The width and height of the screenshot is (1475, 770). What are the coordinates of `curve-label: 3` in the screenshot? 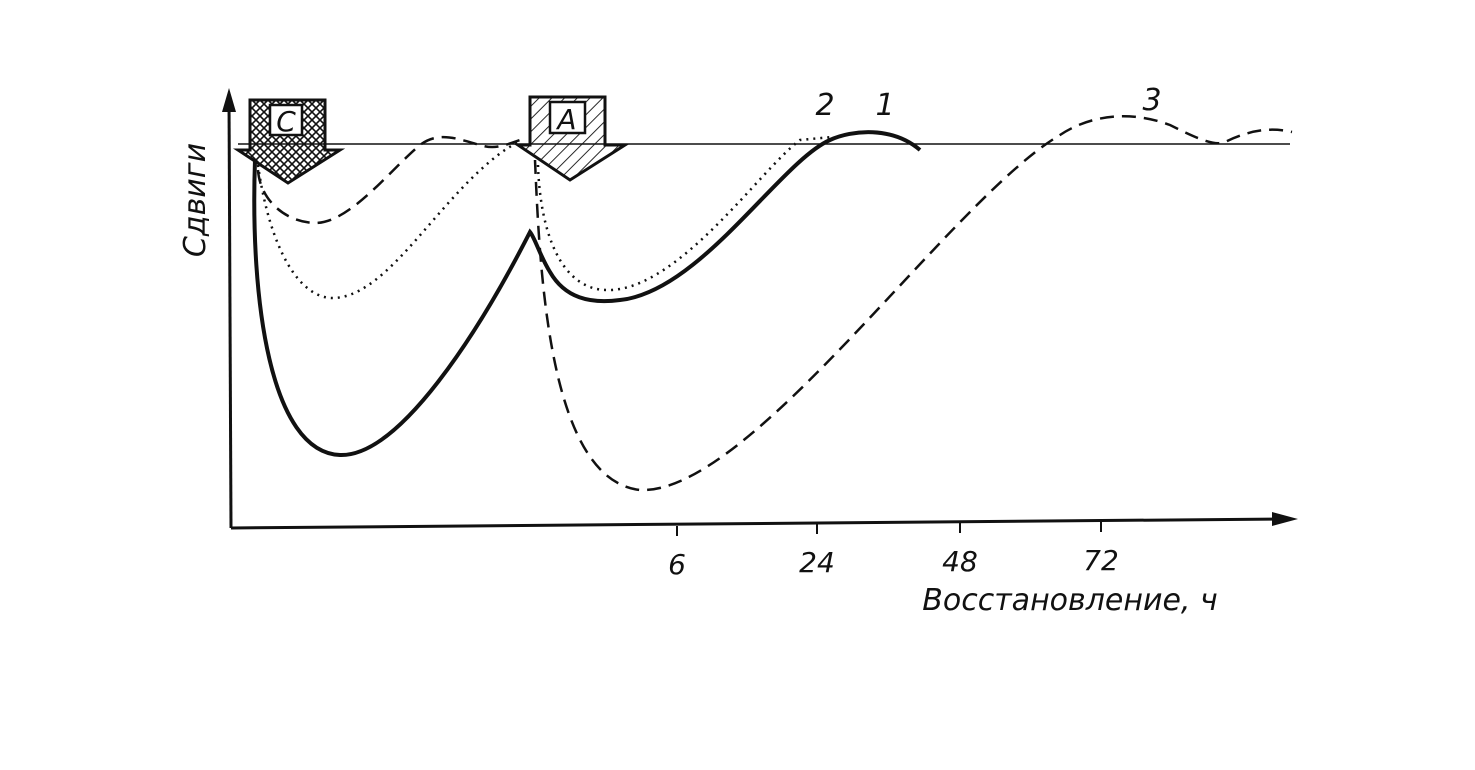 It's located at (1151, 100).